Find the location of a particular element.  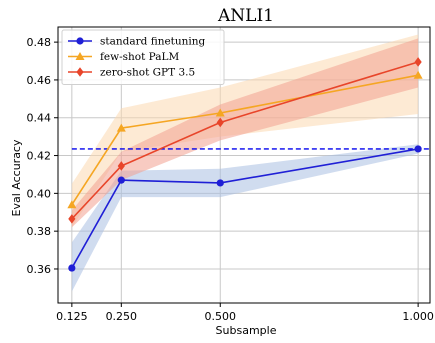

y-tick-label: 0.42 is located at coordinates (39, 156).